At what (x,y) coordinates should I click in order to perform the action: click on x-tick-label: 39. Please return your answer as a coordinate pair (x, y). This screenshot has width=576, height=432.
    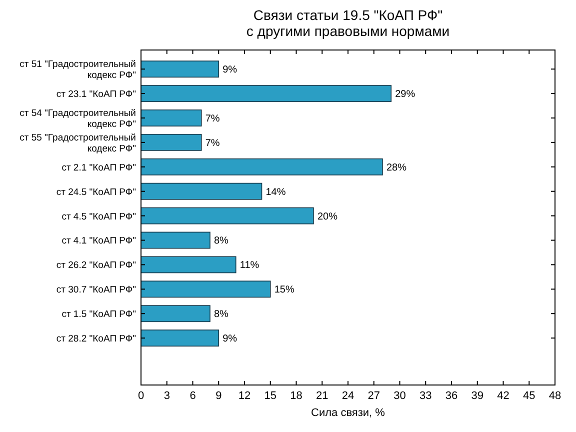
    Looking at the image, I should click on (477, 396).